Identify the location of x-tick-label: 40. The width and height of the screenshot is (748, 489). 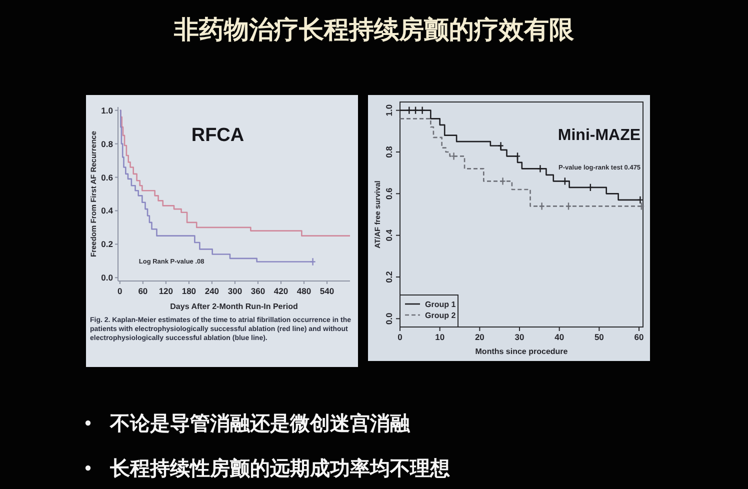
(559, 337).